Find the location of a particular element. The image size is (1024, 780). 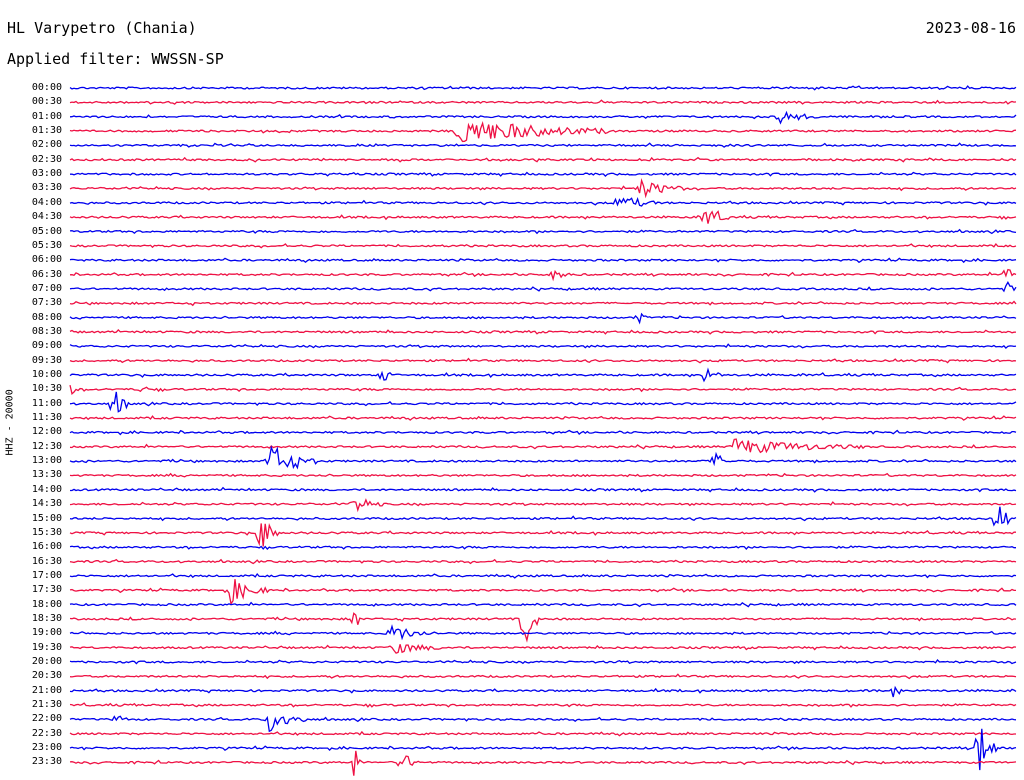

time-label: 09:00 is located at coordinates (46, 346).